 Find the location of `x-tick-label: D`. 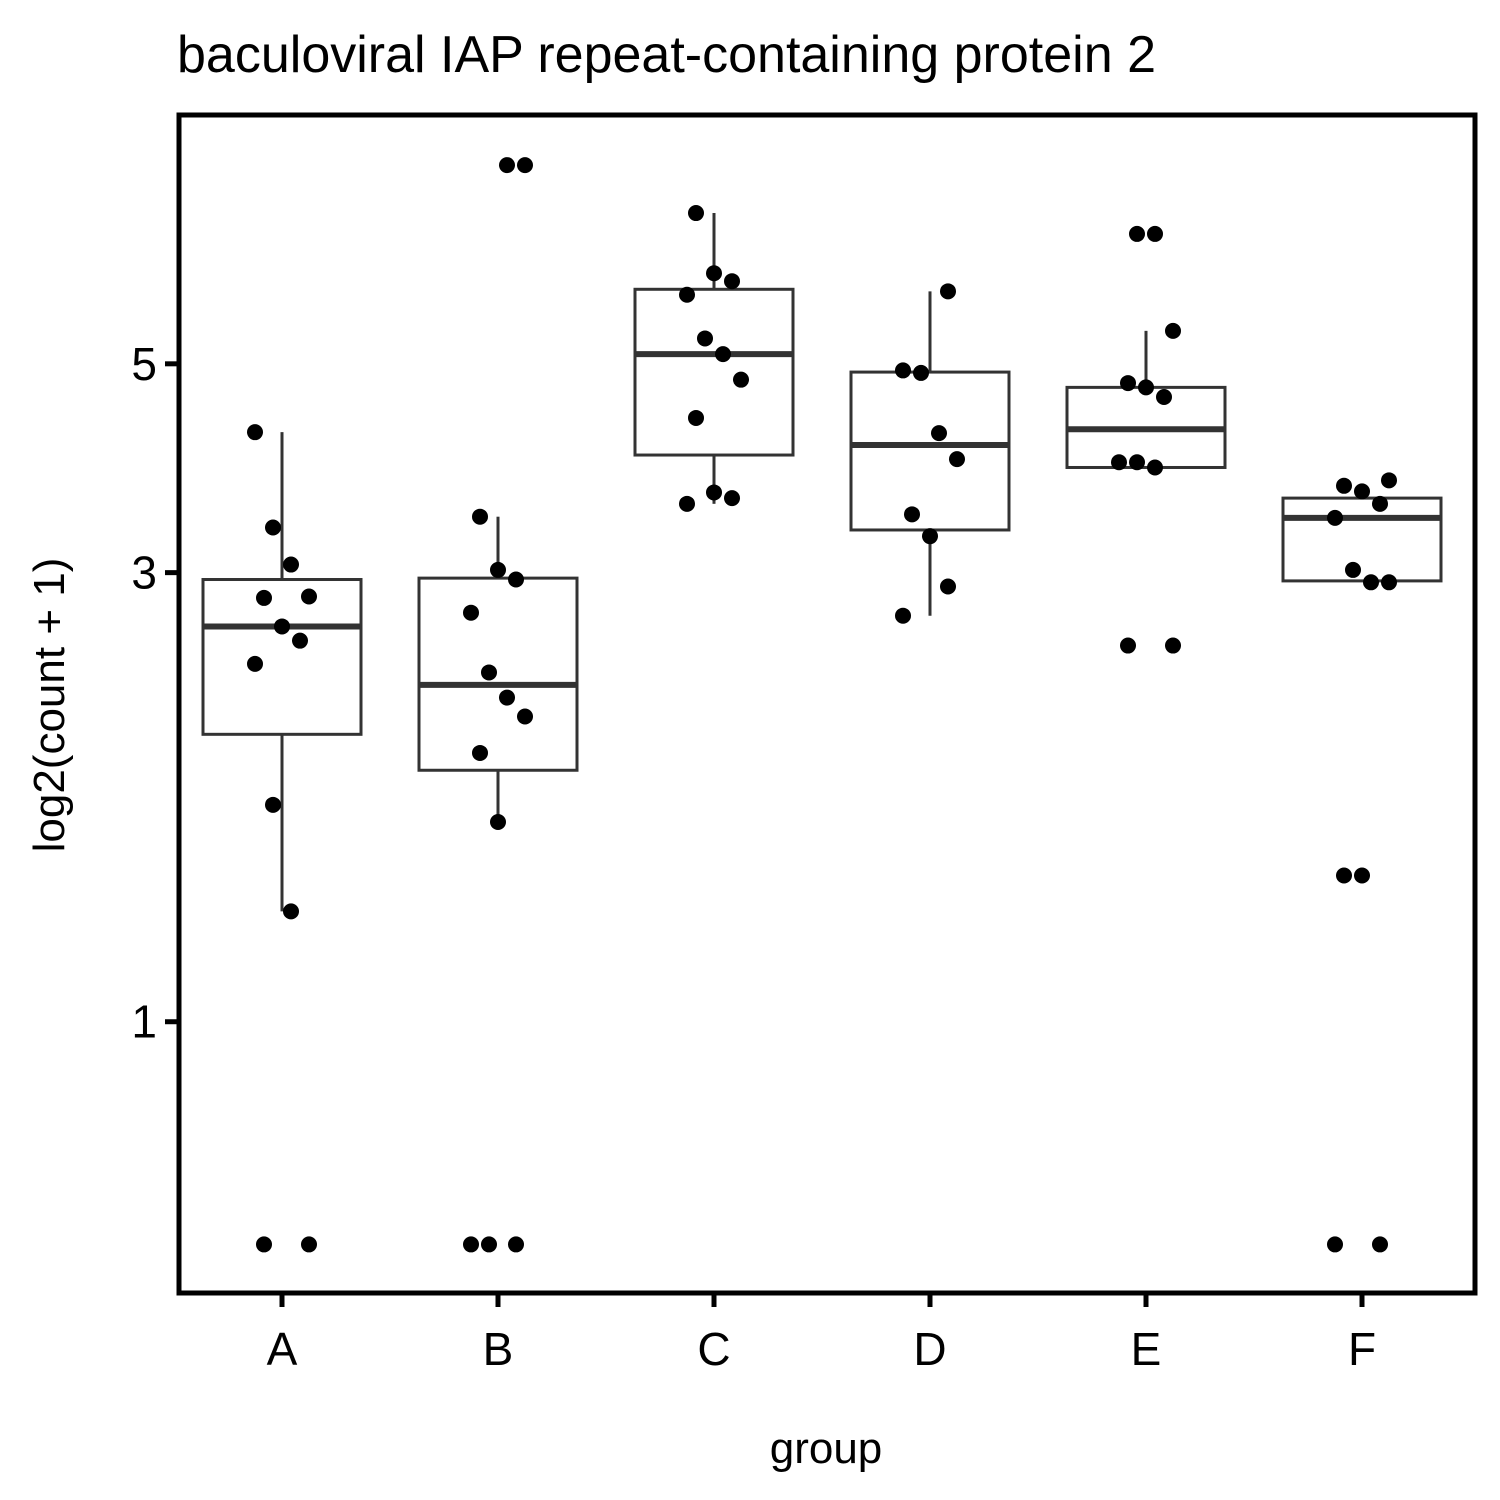

x-tick-label: D is located at coordinates (929, 1349).